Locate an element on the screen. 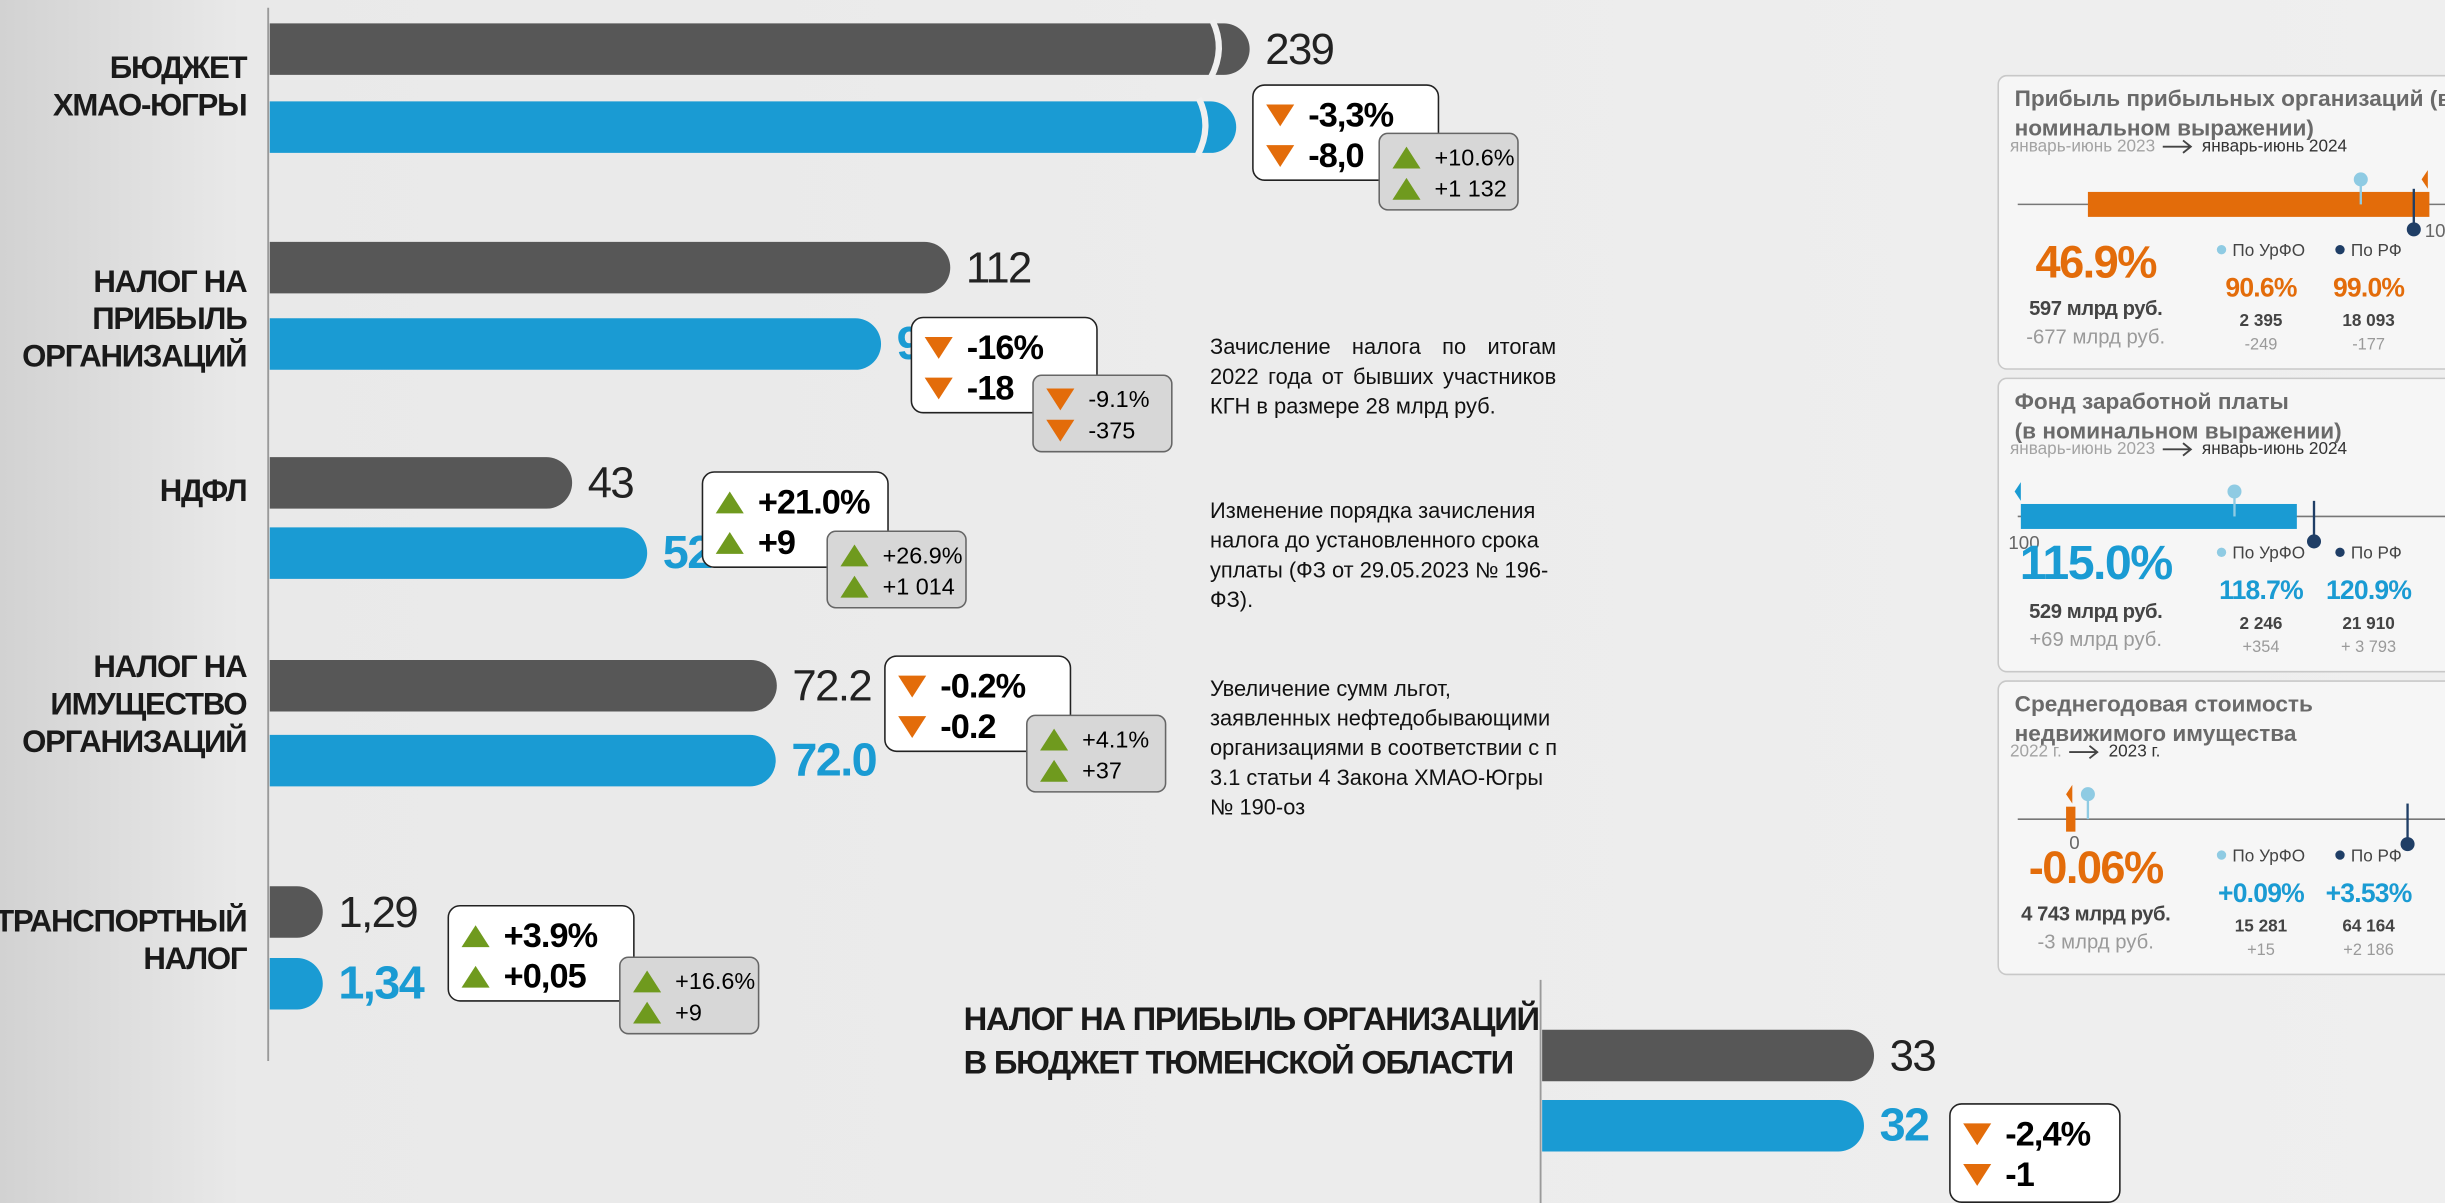 This screenshot has height=1203, width=2445. change-text: -18 is located at coordinates (990, 388).